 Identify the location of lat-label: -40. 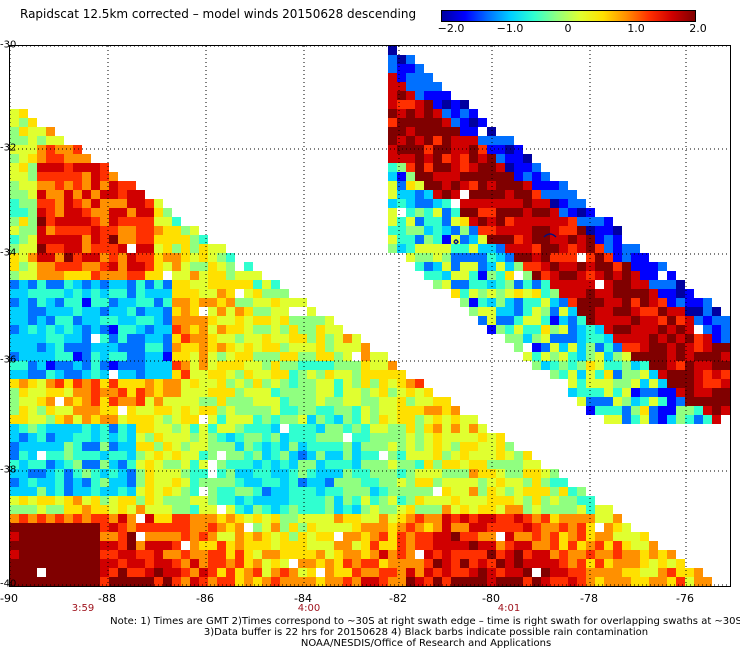
(8, 584).